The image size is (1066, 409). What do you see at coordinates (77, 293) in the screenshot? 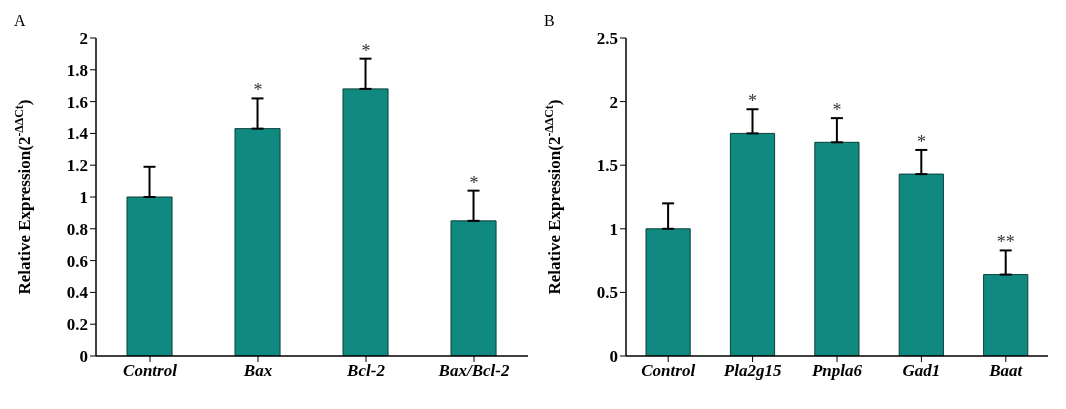
I see `y-tick-label: 0.4` at bounding box center [77, 293].